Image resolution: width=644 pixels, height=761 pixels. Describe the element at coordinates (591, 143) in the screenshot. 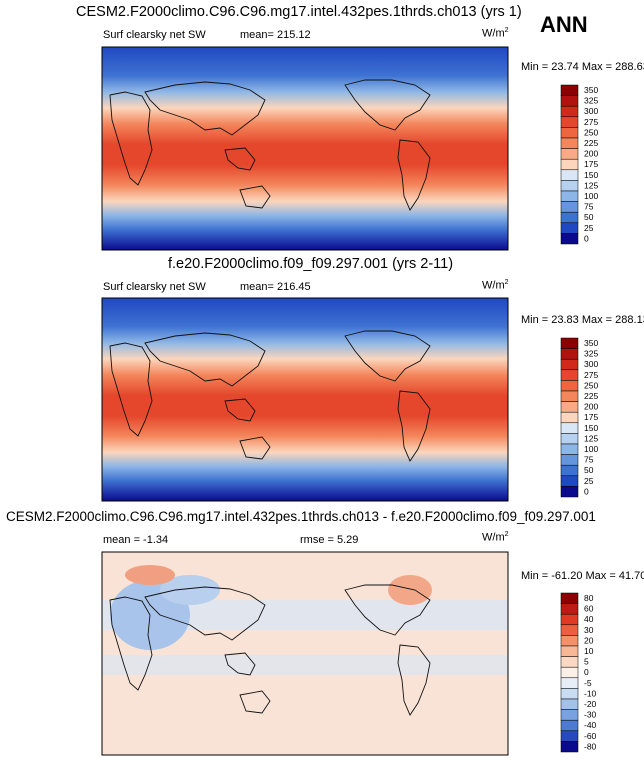

I see `panel1-colorbar-label: 225` at that location.